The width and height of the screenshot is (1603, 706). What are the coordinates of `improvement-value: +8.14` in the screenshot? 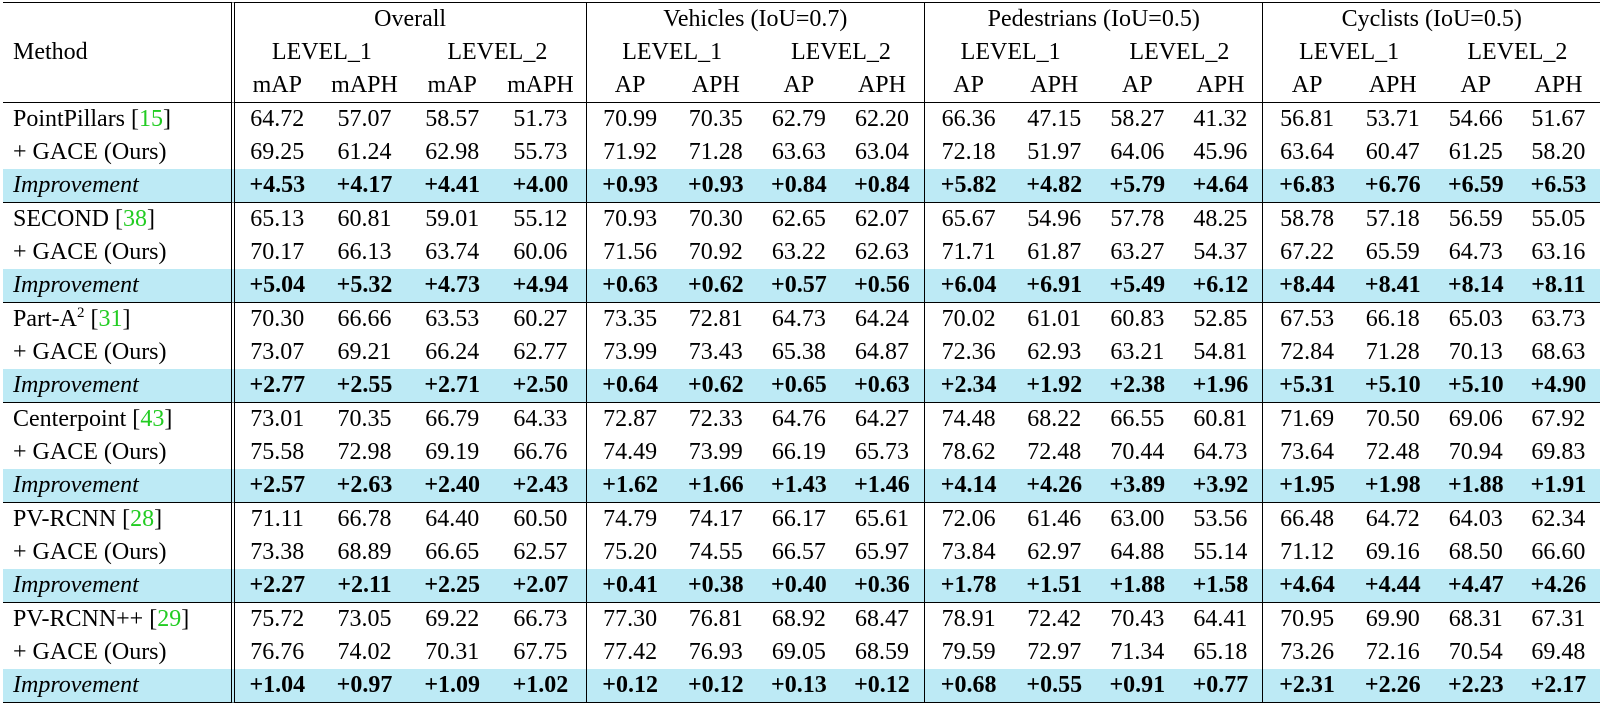 It's located at (1475, 285).